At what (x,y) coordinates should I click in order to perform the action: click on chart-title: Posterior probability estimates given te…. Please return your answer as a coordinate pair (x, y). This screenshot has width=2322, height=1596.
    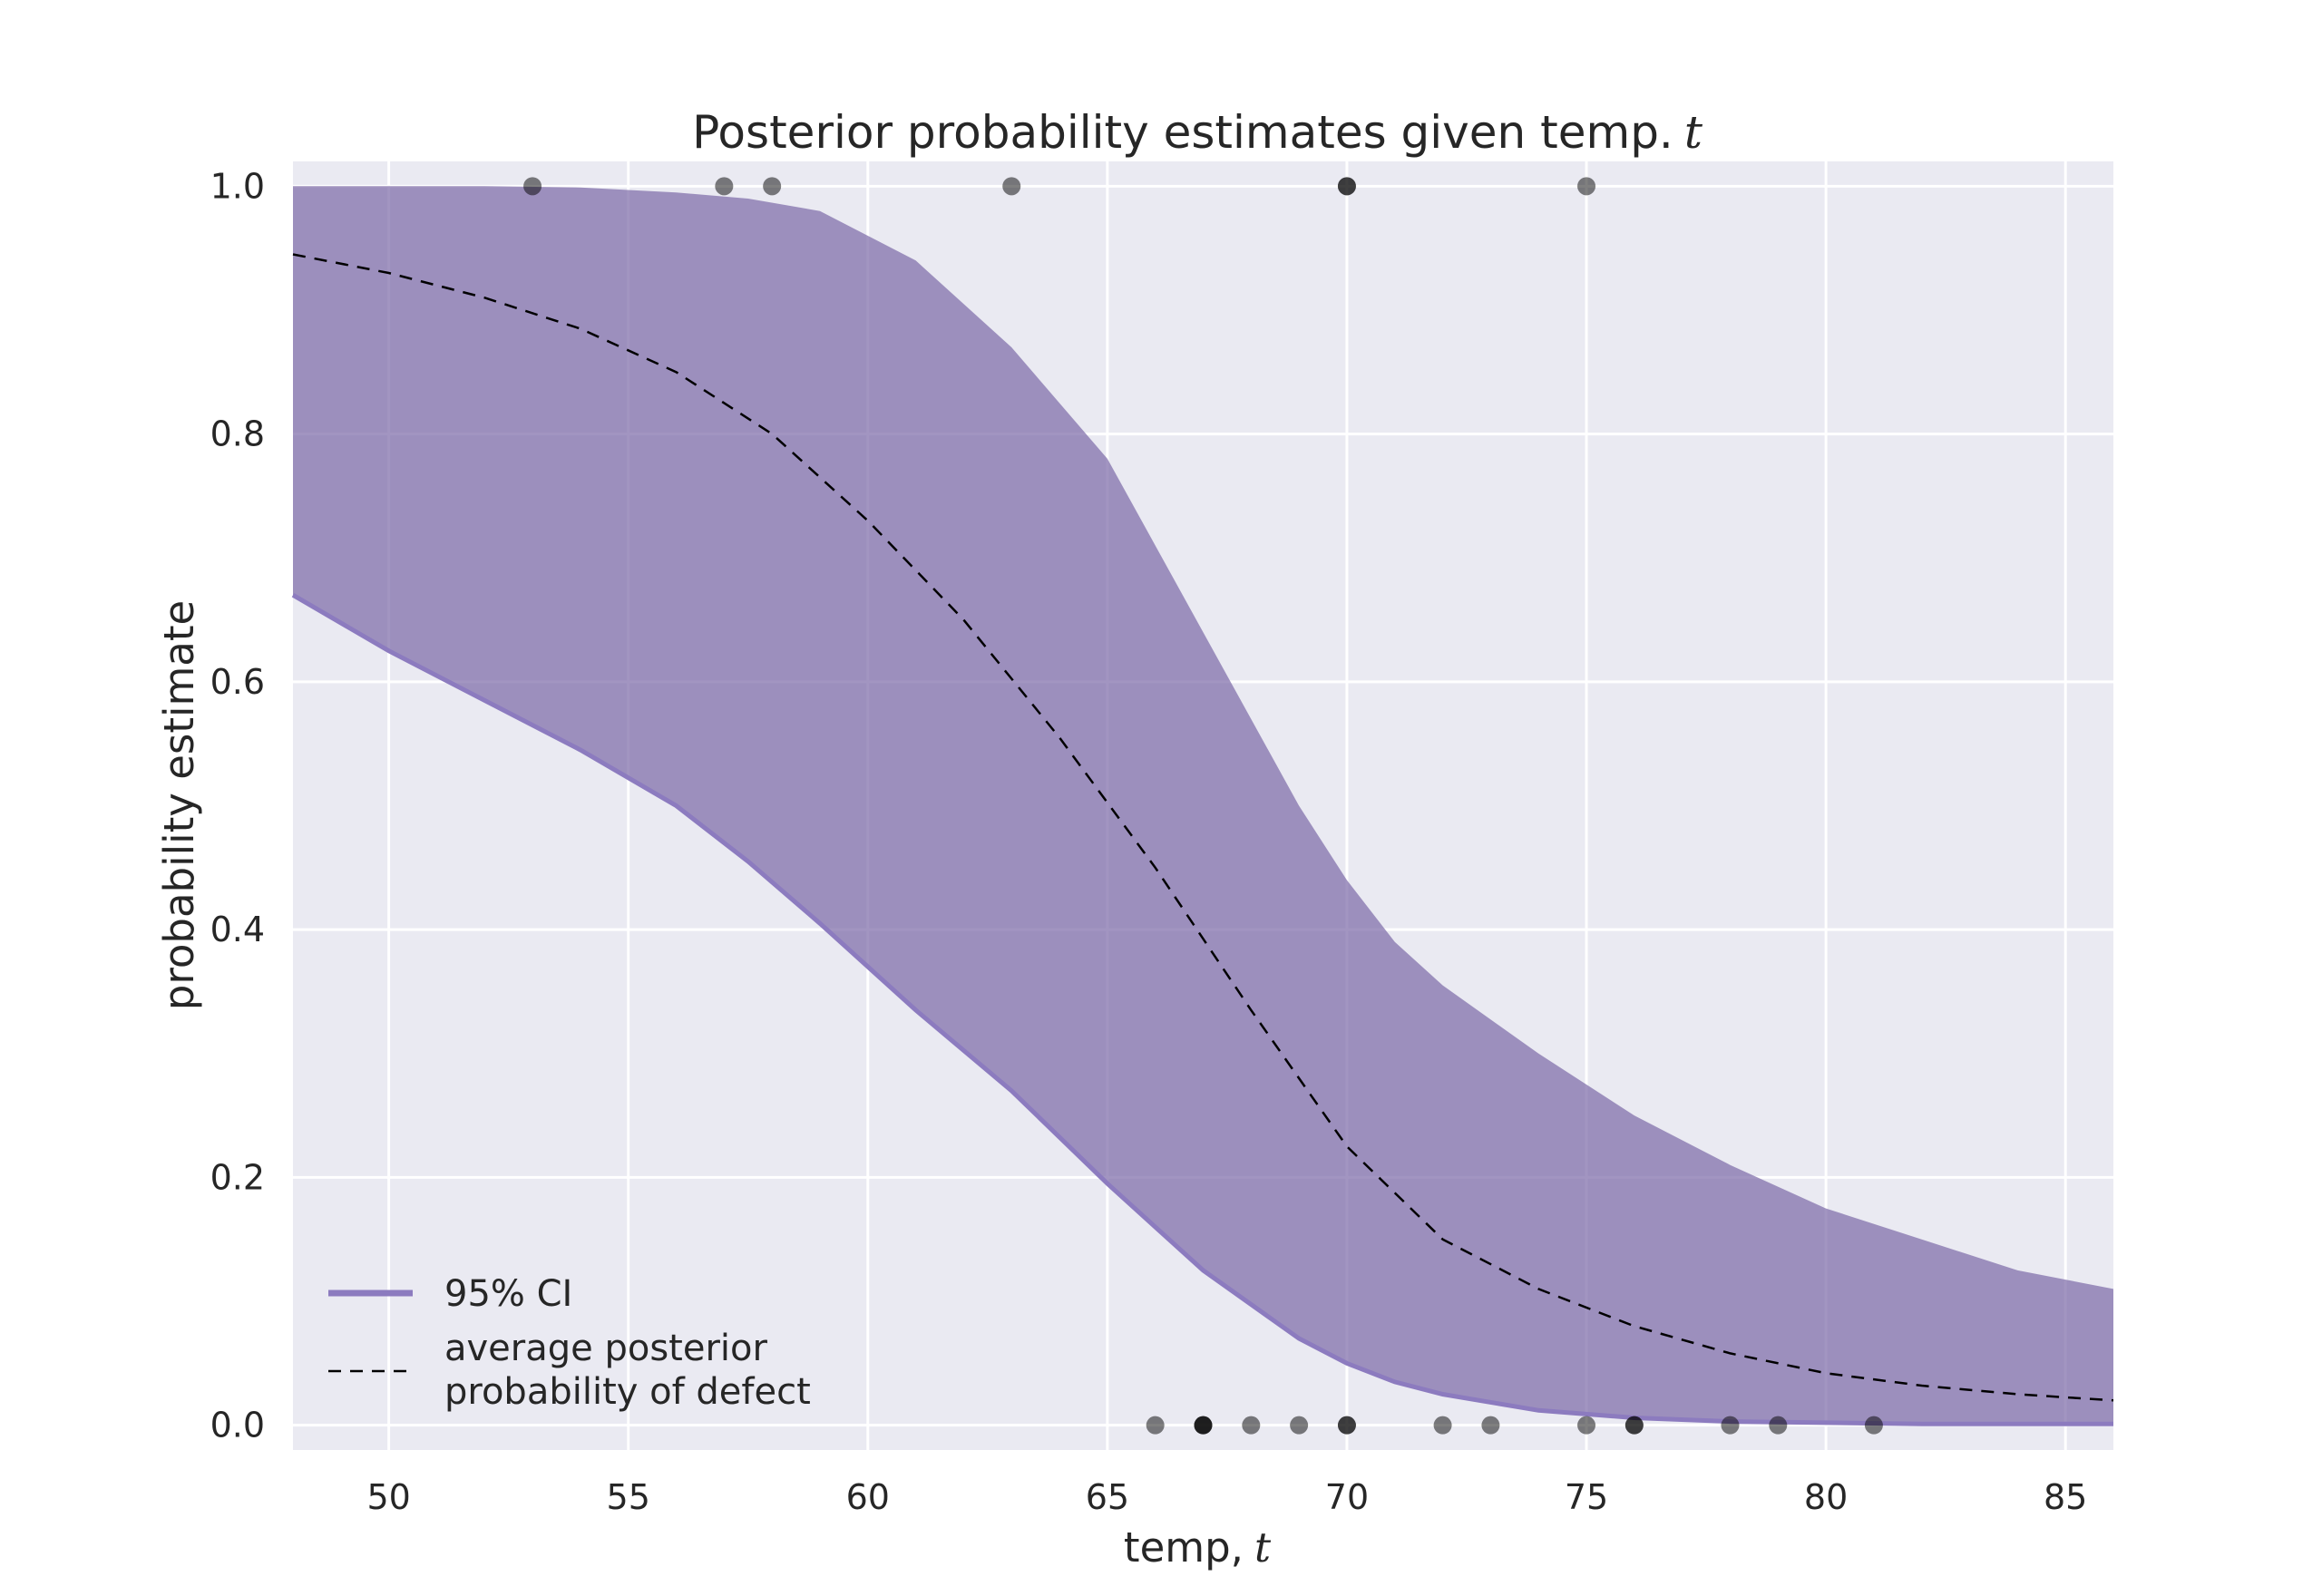
    Looking at the image, I should click on (1197, 132).